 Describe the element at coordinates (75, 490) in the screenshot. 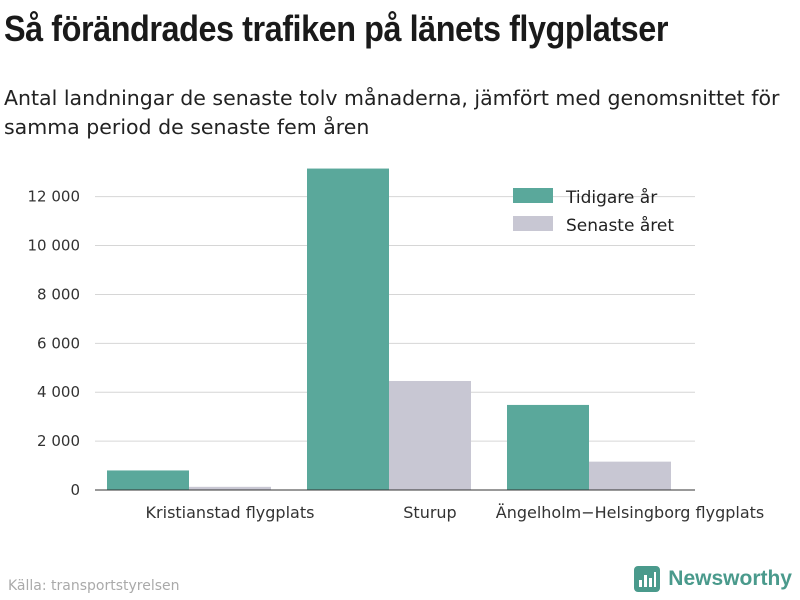

I see `y-tick-label: 0` at that location.